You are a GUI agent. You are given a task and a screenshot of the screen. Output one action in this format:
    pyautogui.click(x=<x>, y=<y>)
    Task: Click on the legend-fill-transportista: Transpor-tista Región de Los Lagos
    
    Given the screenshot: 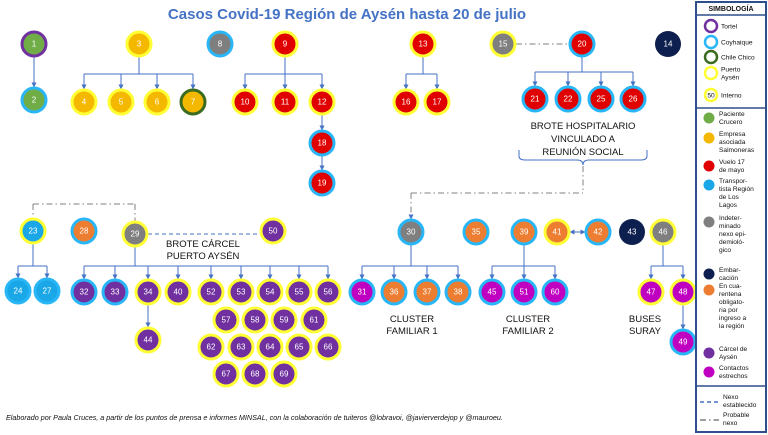 What is the action you would take?
    pyautogui.click(x=728, y=193)
    